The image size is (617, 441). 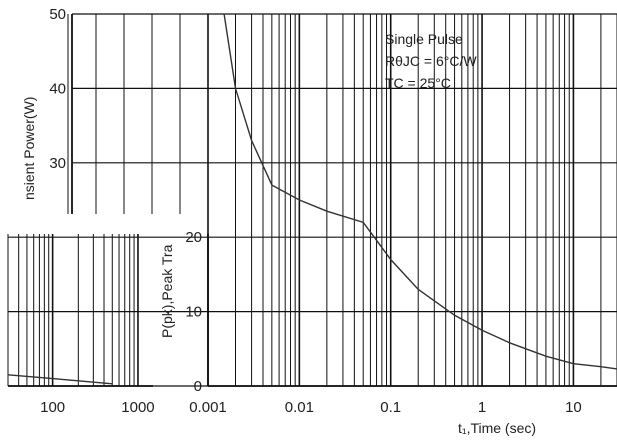 I want to click on x-tick-label: 0.1, so click(x=390, y=407).